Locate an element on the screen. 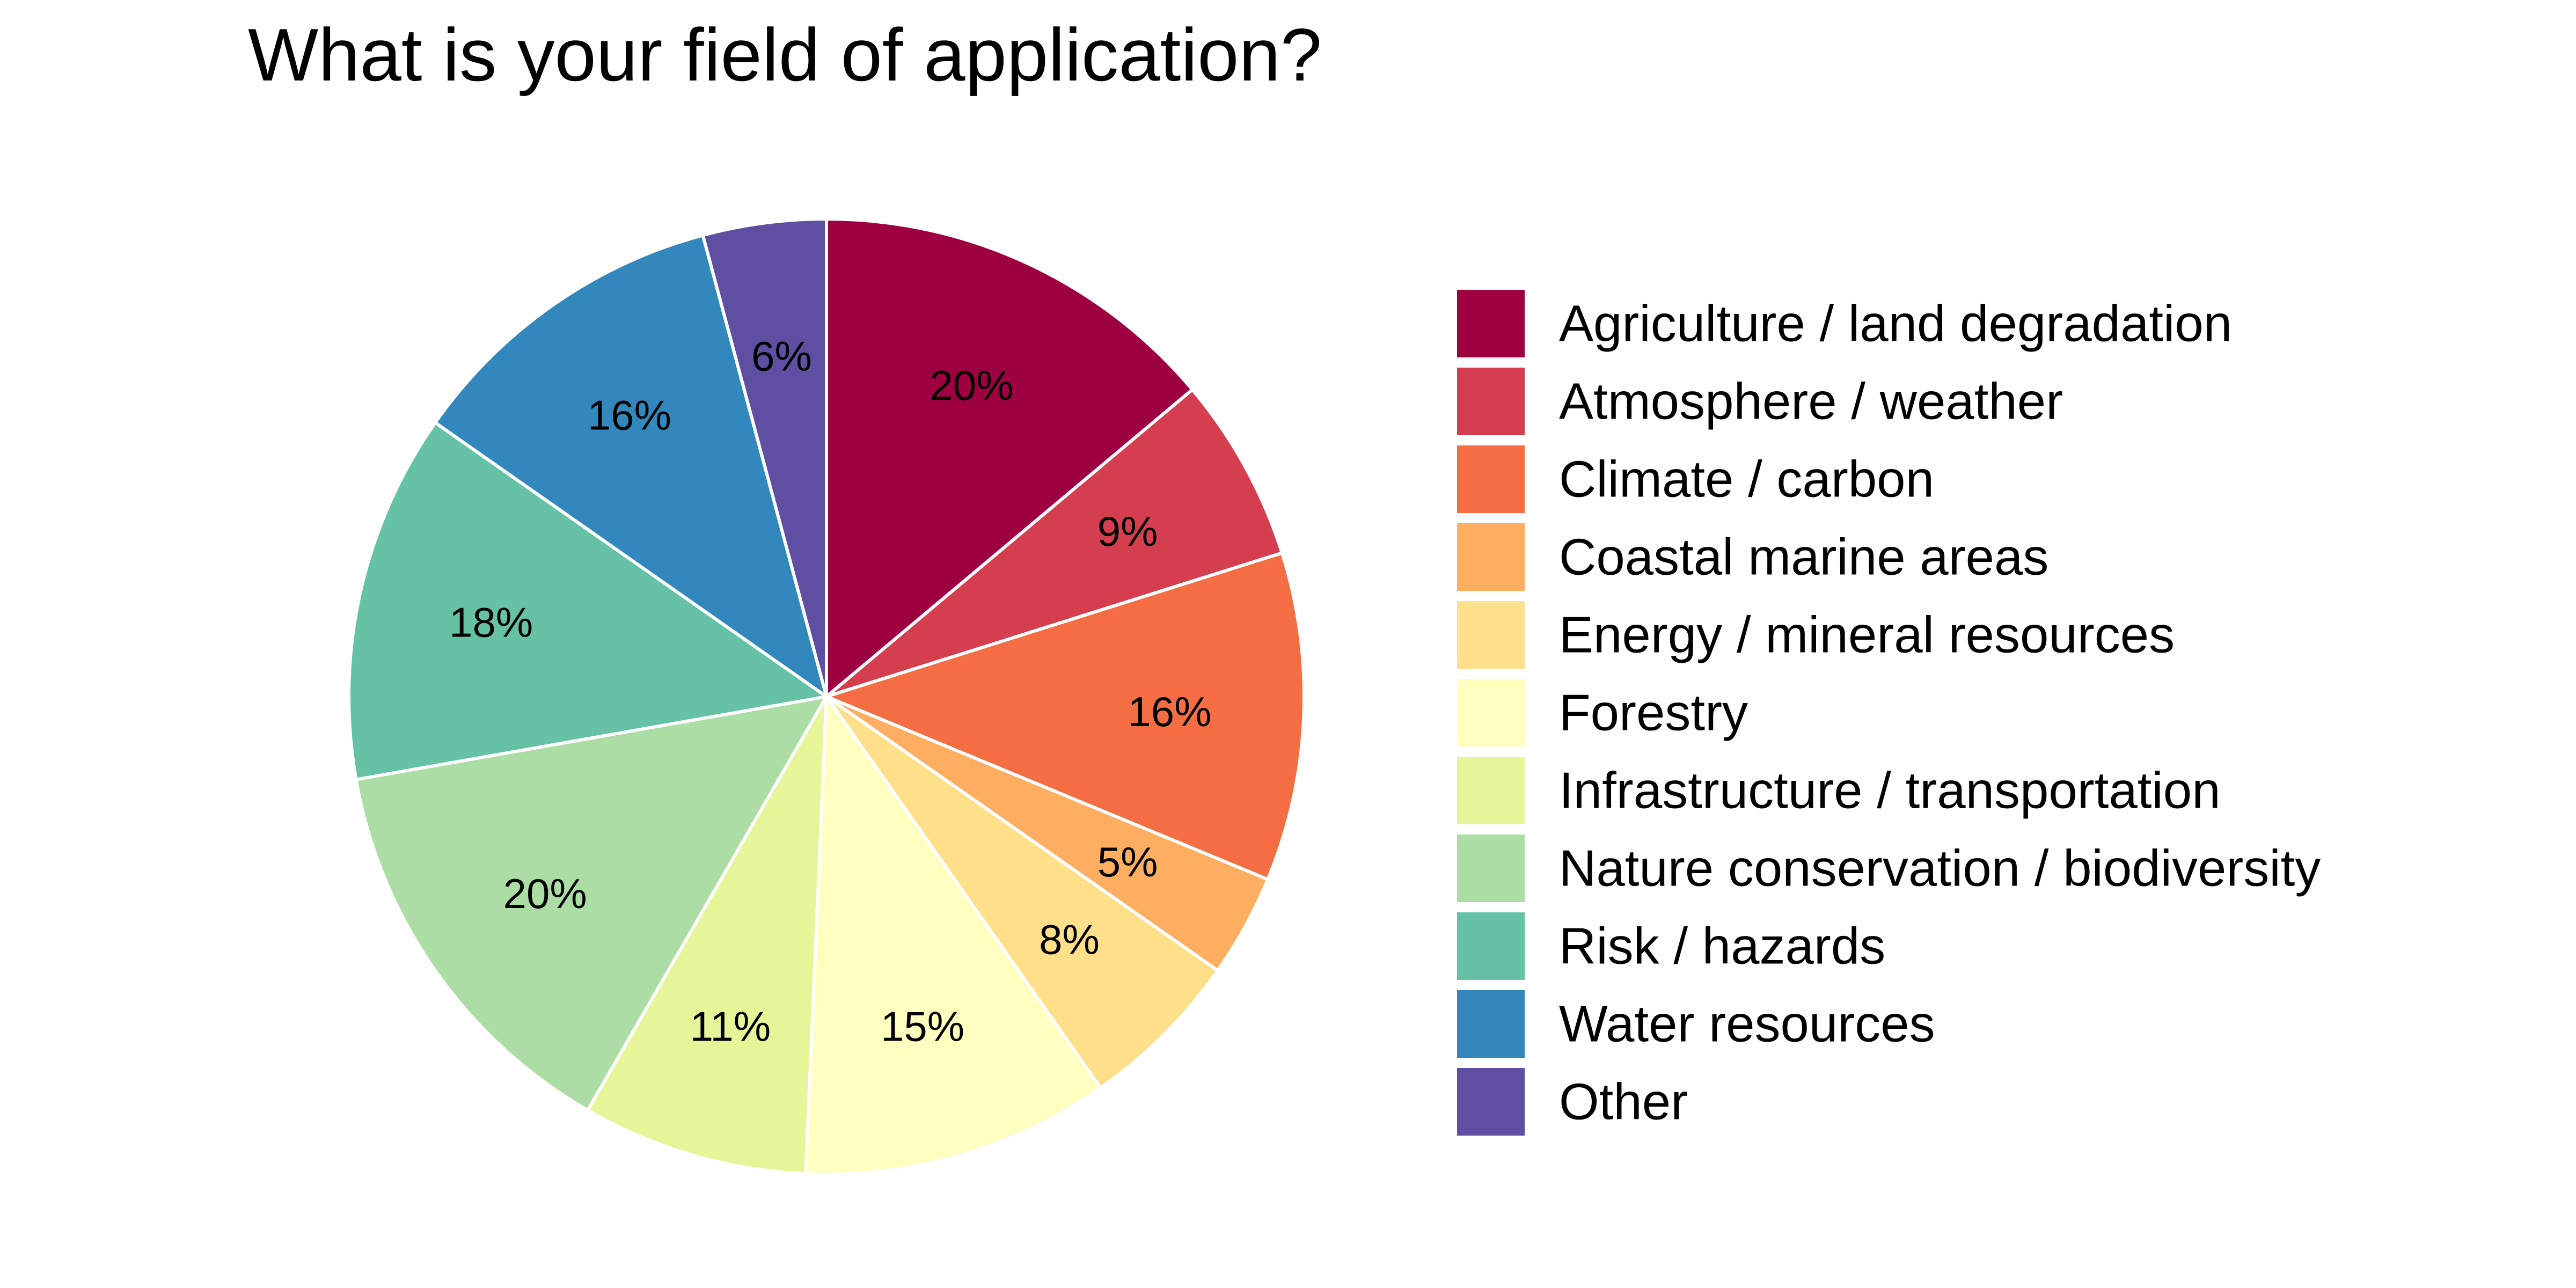  legend-label: Water resources is located at coordinates (1747, 1024).